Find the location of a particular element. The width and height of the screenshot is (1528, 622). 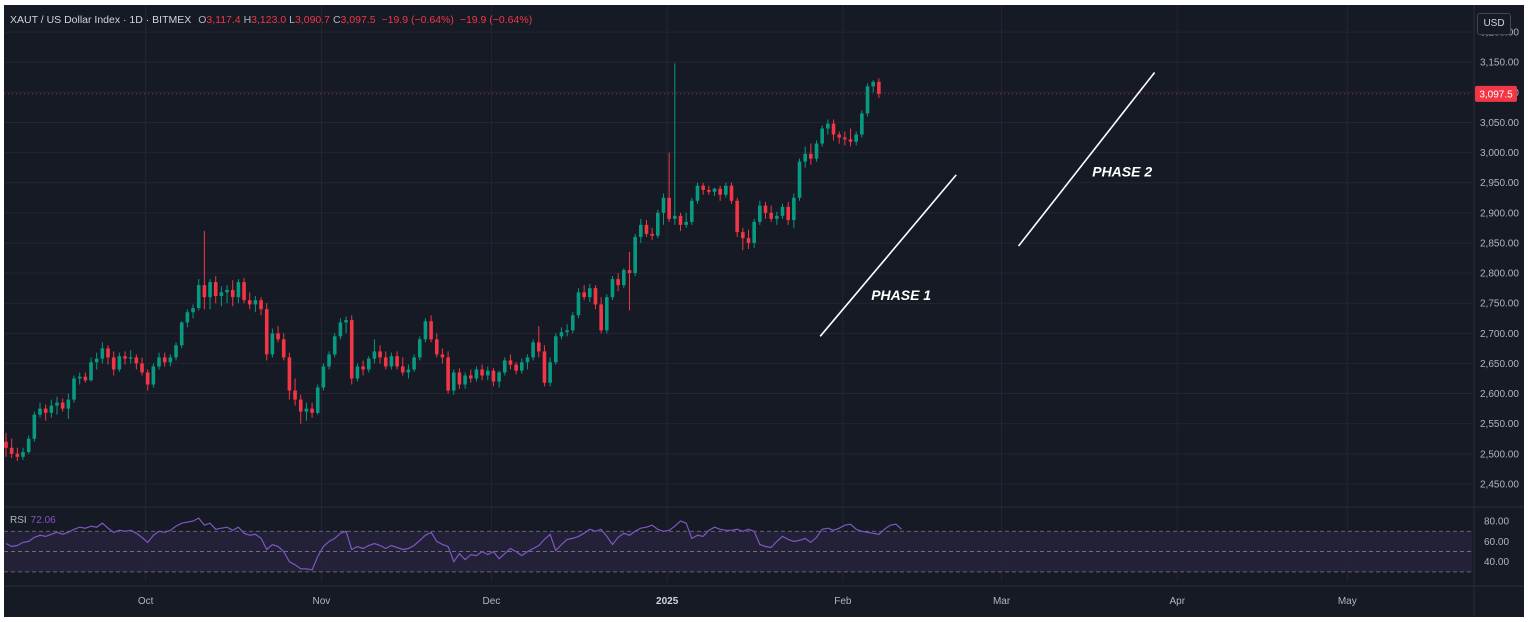

y-tick-label: 2,750.00 is located at coordinates (1499, 304).